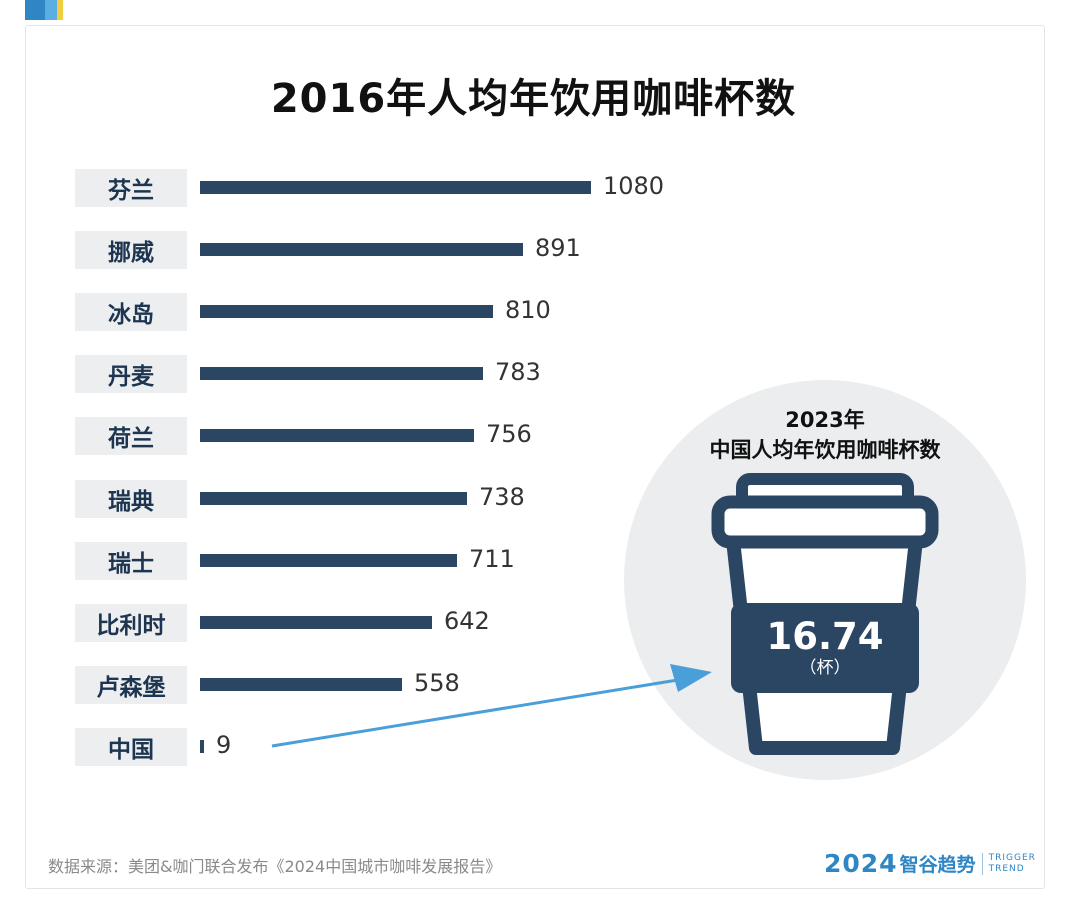 The image size is (1067, 903). What do you see at coordinates (131, 561) in the screenshot?
I see `category-label: 瑞士` at bounding box center [131, 561].